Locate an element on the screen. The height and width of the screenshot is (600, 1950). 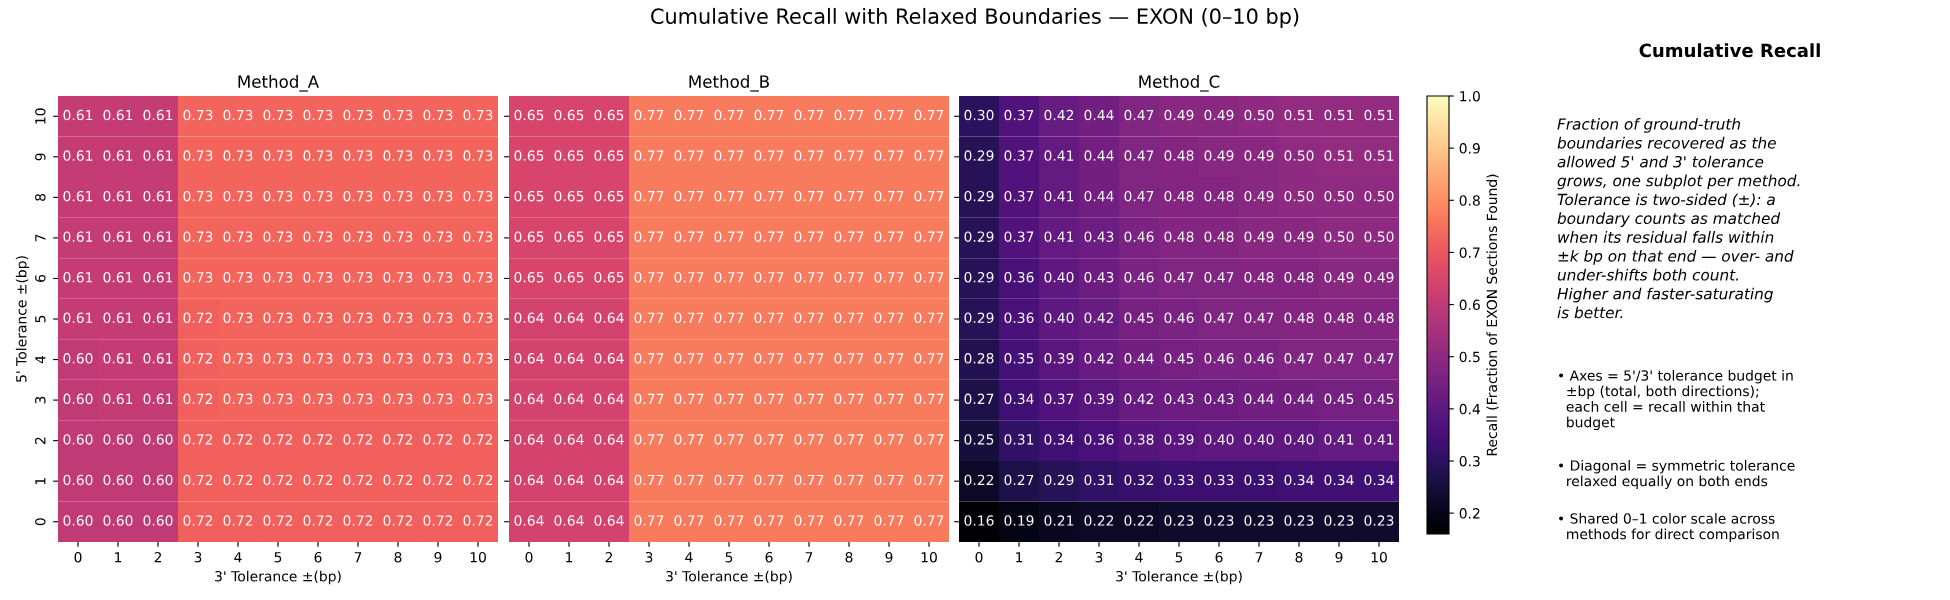
data-label: 0.43 is located at coordinates (1179, 399).